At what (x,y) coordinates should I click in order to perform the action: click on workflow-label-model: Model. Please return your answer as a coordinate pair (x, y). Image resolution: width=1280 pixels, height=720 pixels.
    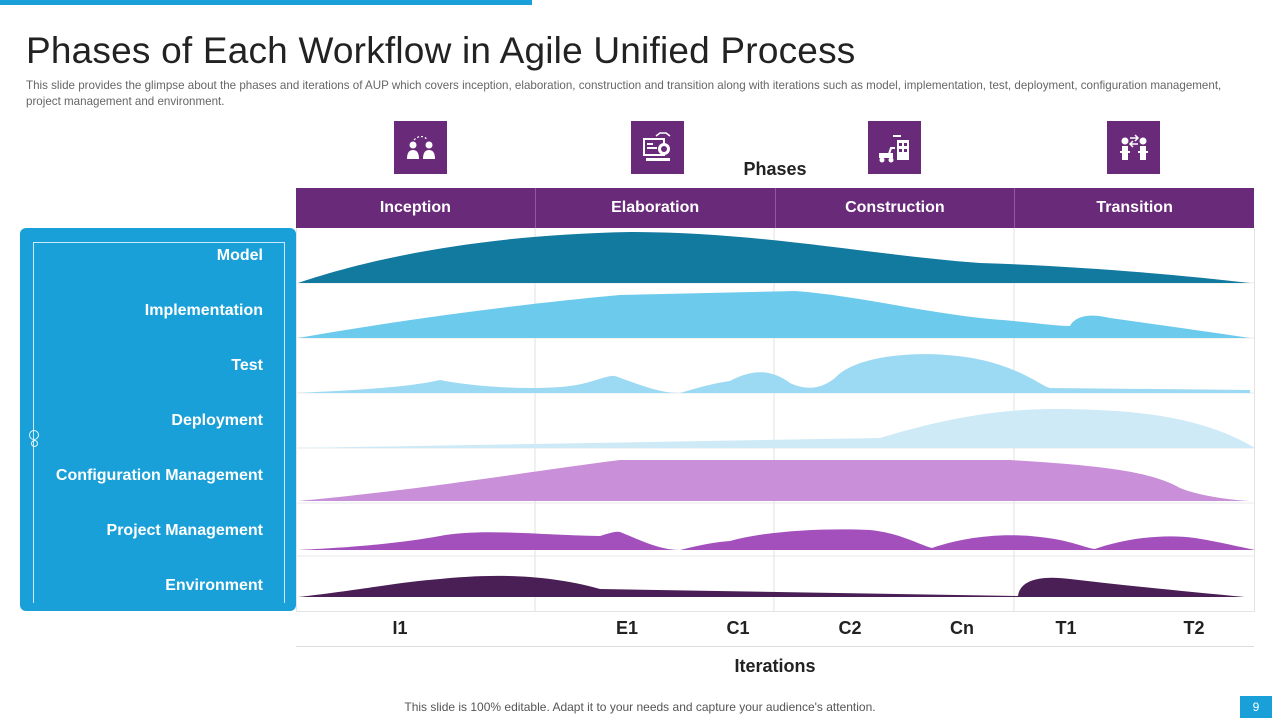
    Looking at the image, I should click on (239, 255).